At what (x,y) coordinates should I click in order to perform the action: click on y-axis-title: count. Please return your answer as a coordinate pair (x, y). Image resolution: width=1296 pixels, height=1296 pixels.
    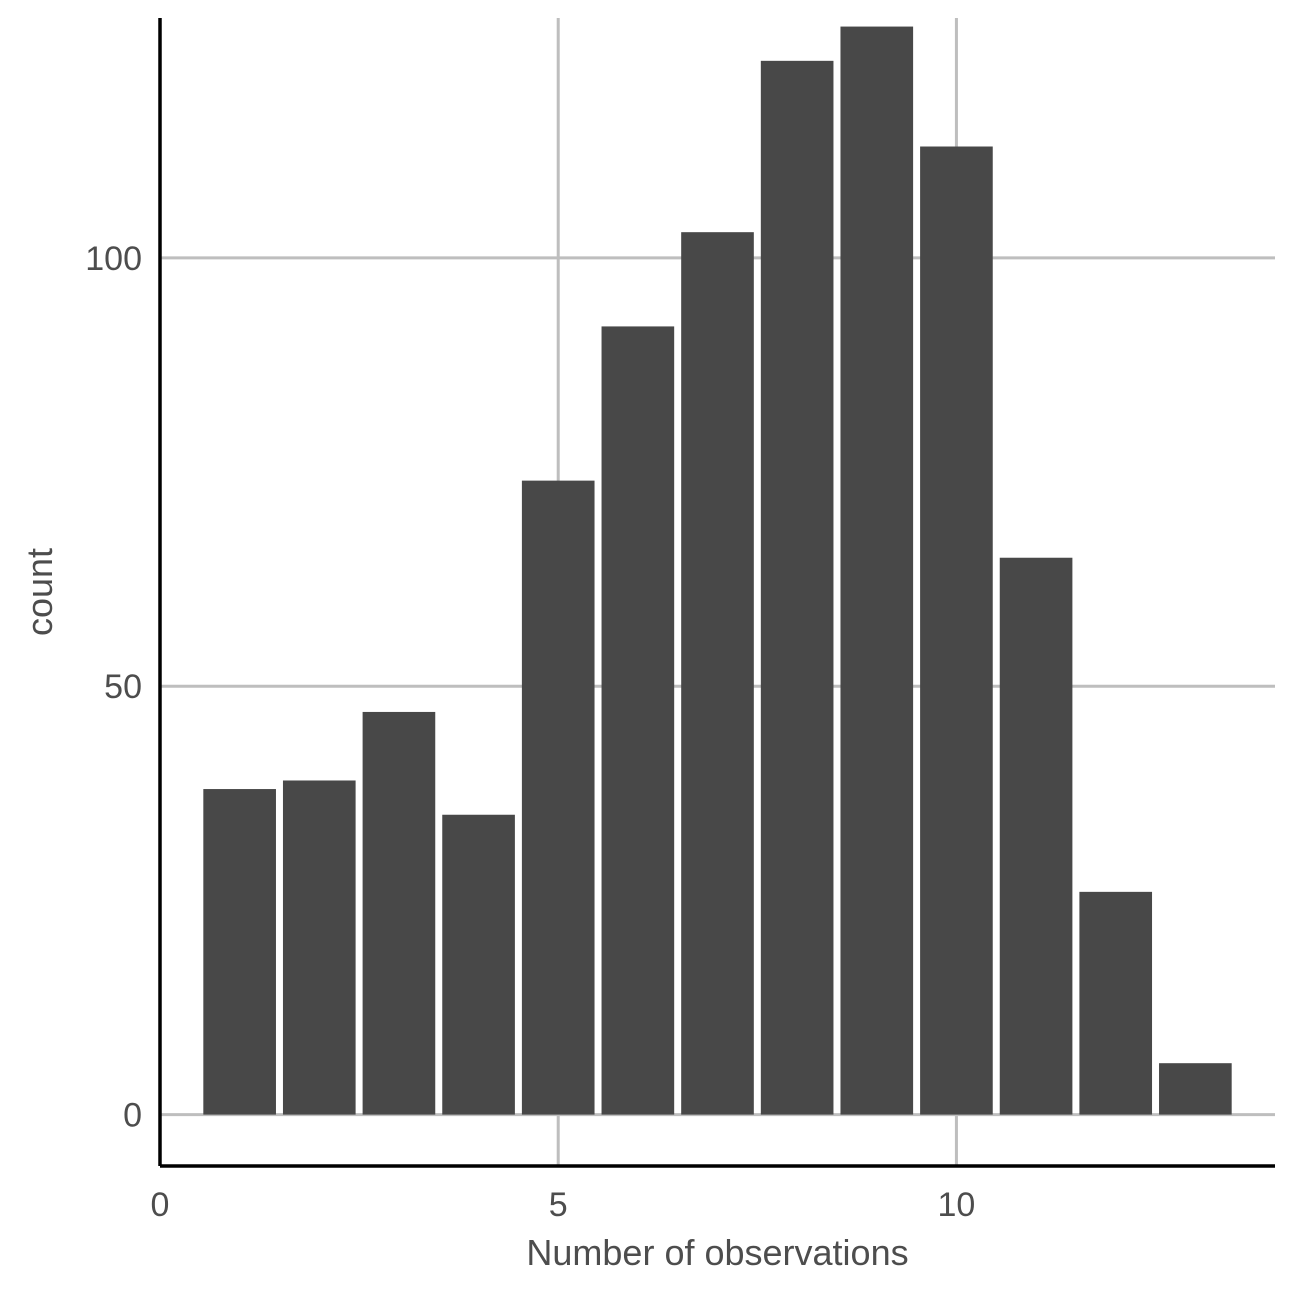
    Looking at the image, I should click on (39, 592).